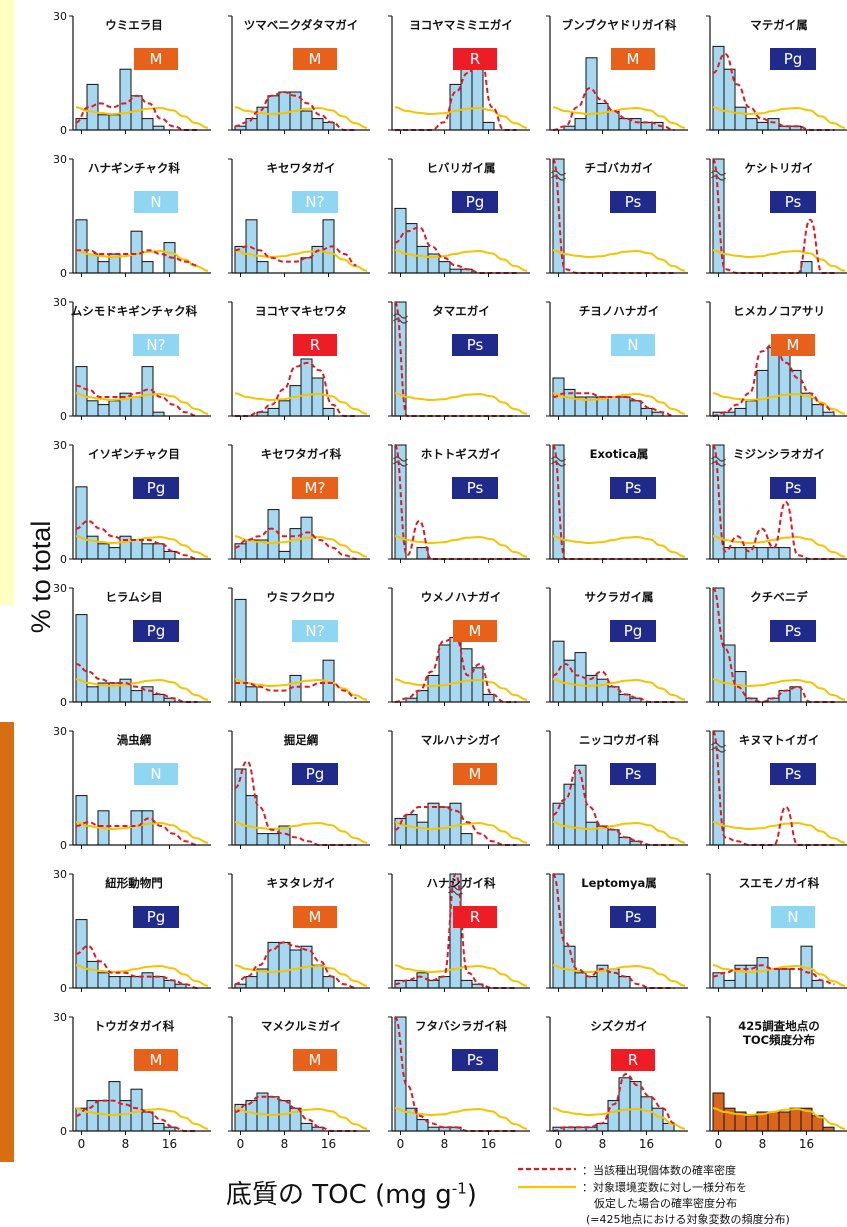 This screenshot has height=1227, width=847. What do you see at coordinates (776, 646) in the screenshot?
I see `panel: クチベニデ Ps` at bounding box center [776, 646].